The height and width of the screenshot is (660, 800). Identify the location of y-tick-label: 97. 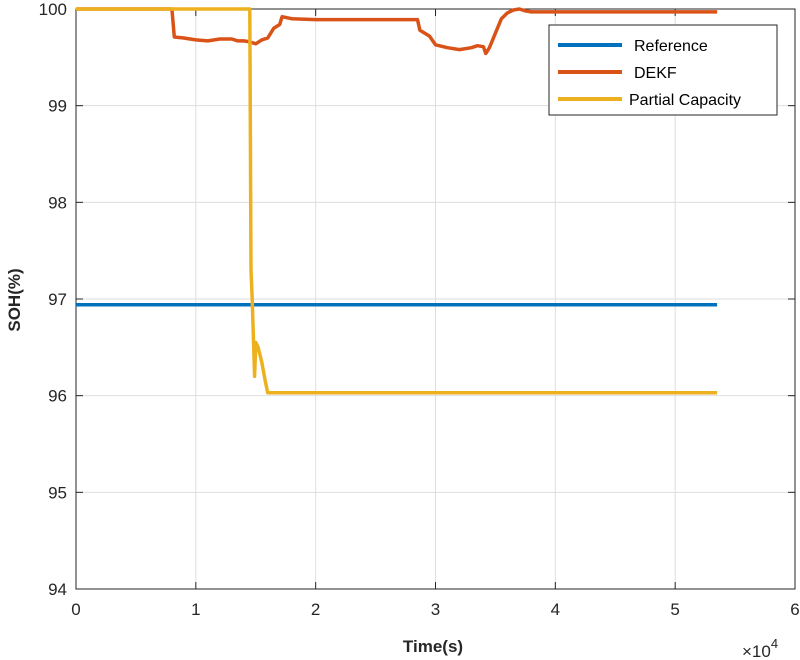
(57, 299).